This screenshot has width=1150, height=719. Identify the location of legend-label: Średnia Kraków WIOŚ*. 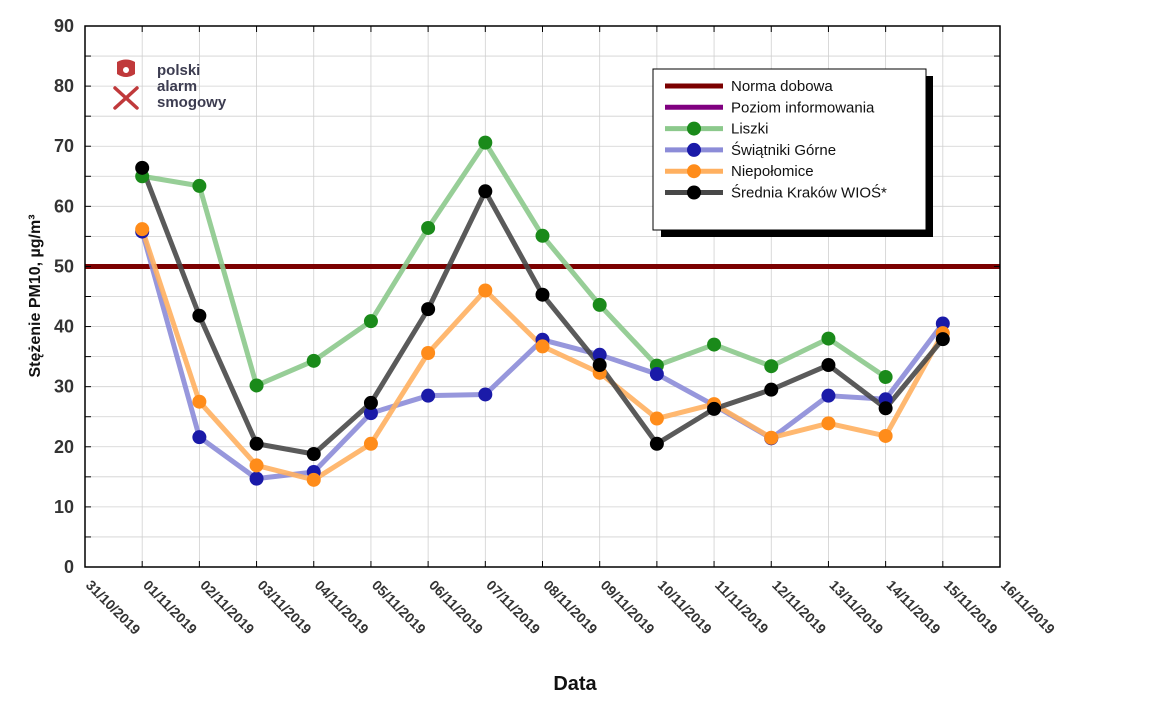
(809, 193).